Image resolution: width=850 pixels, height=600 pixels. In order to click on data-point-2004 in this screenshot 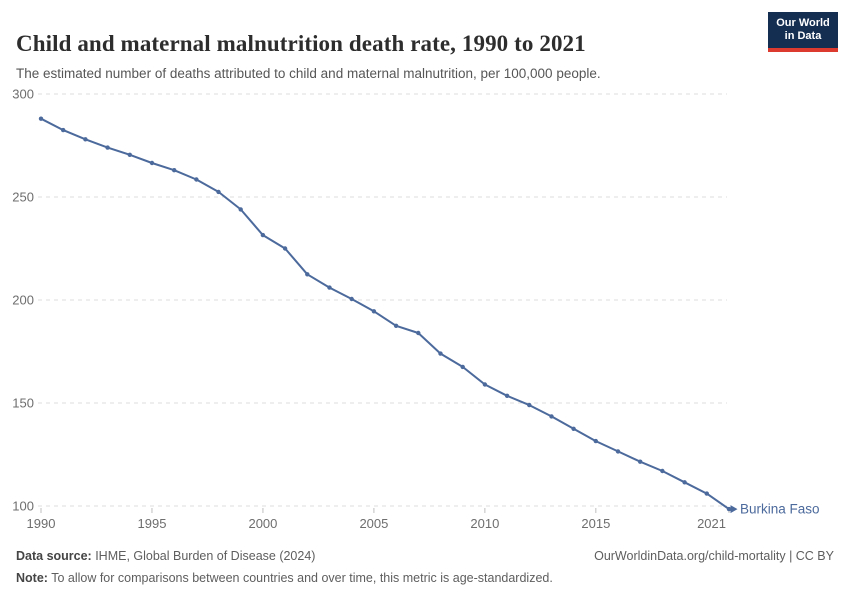, I will do `click(351, 299)`.